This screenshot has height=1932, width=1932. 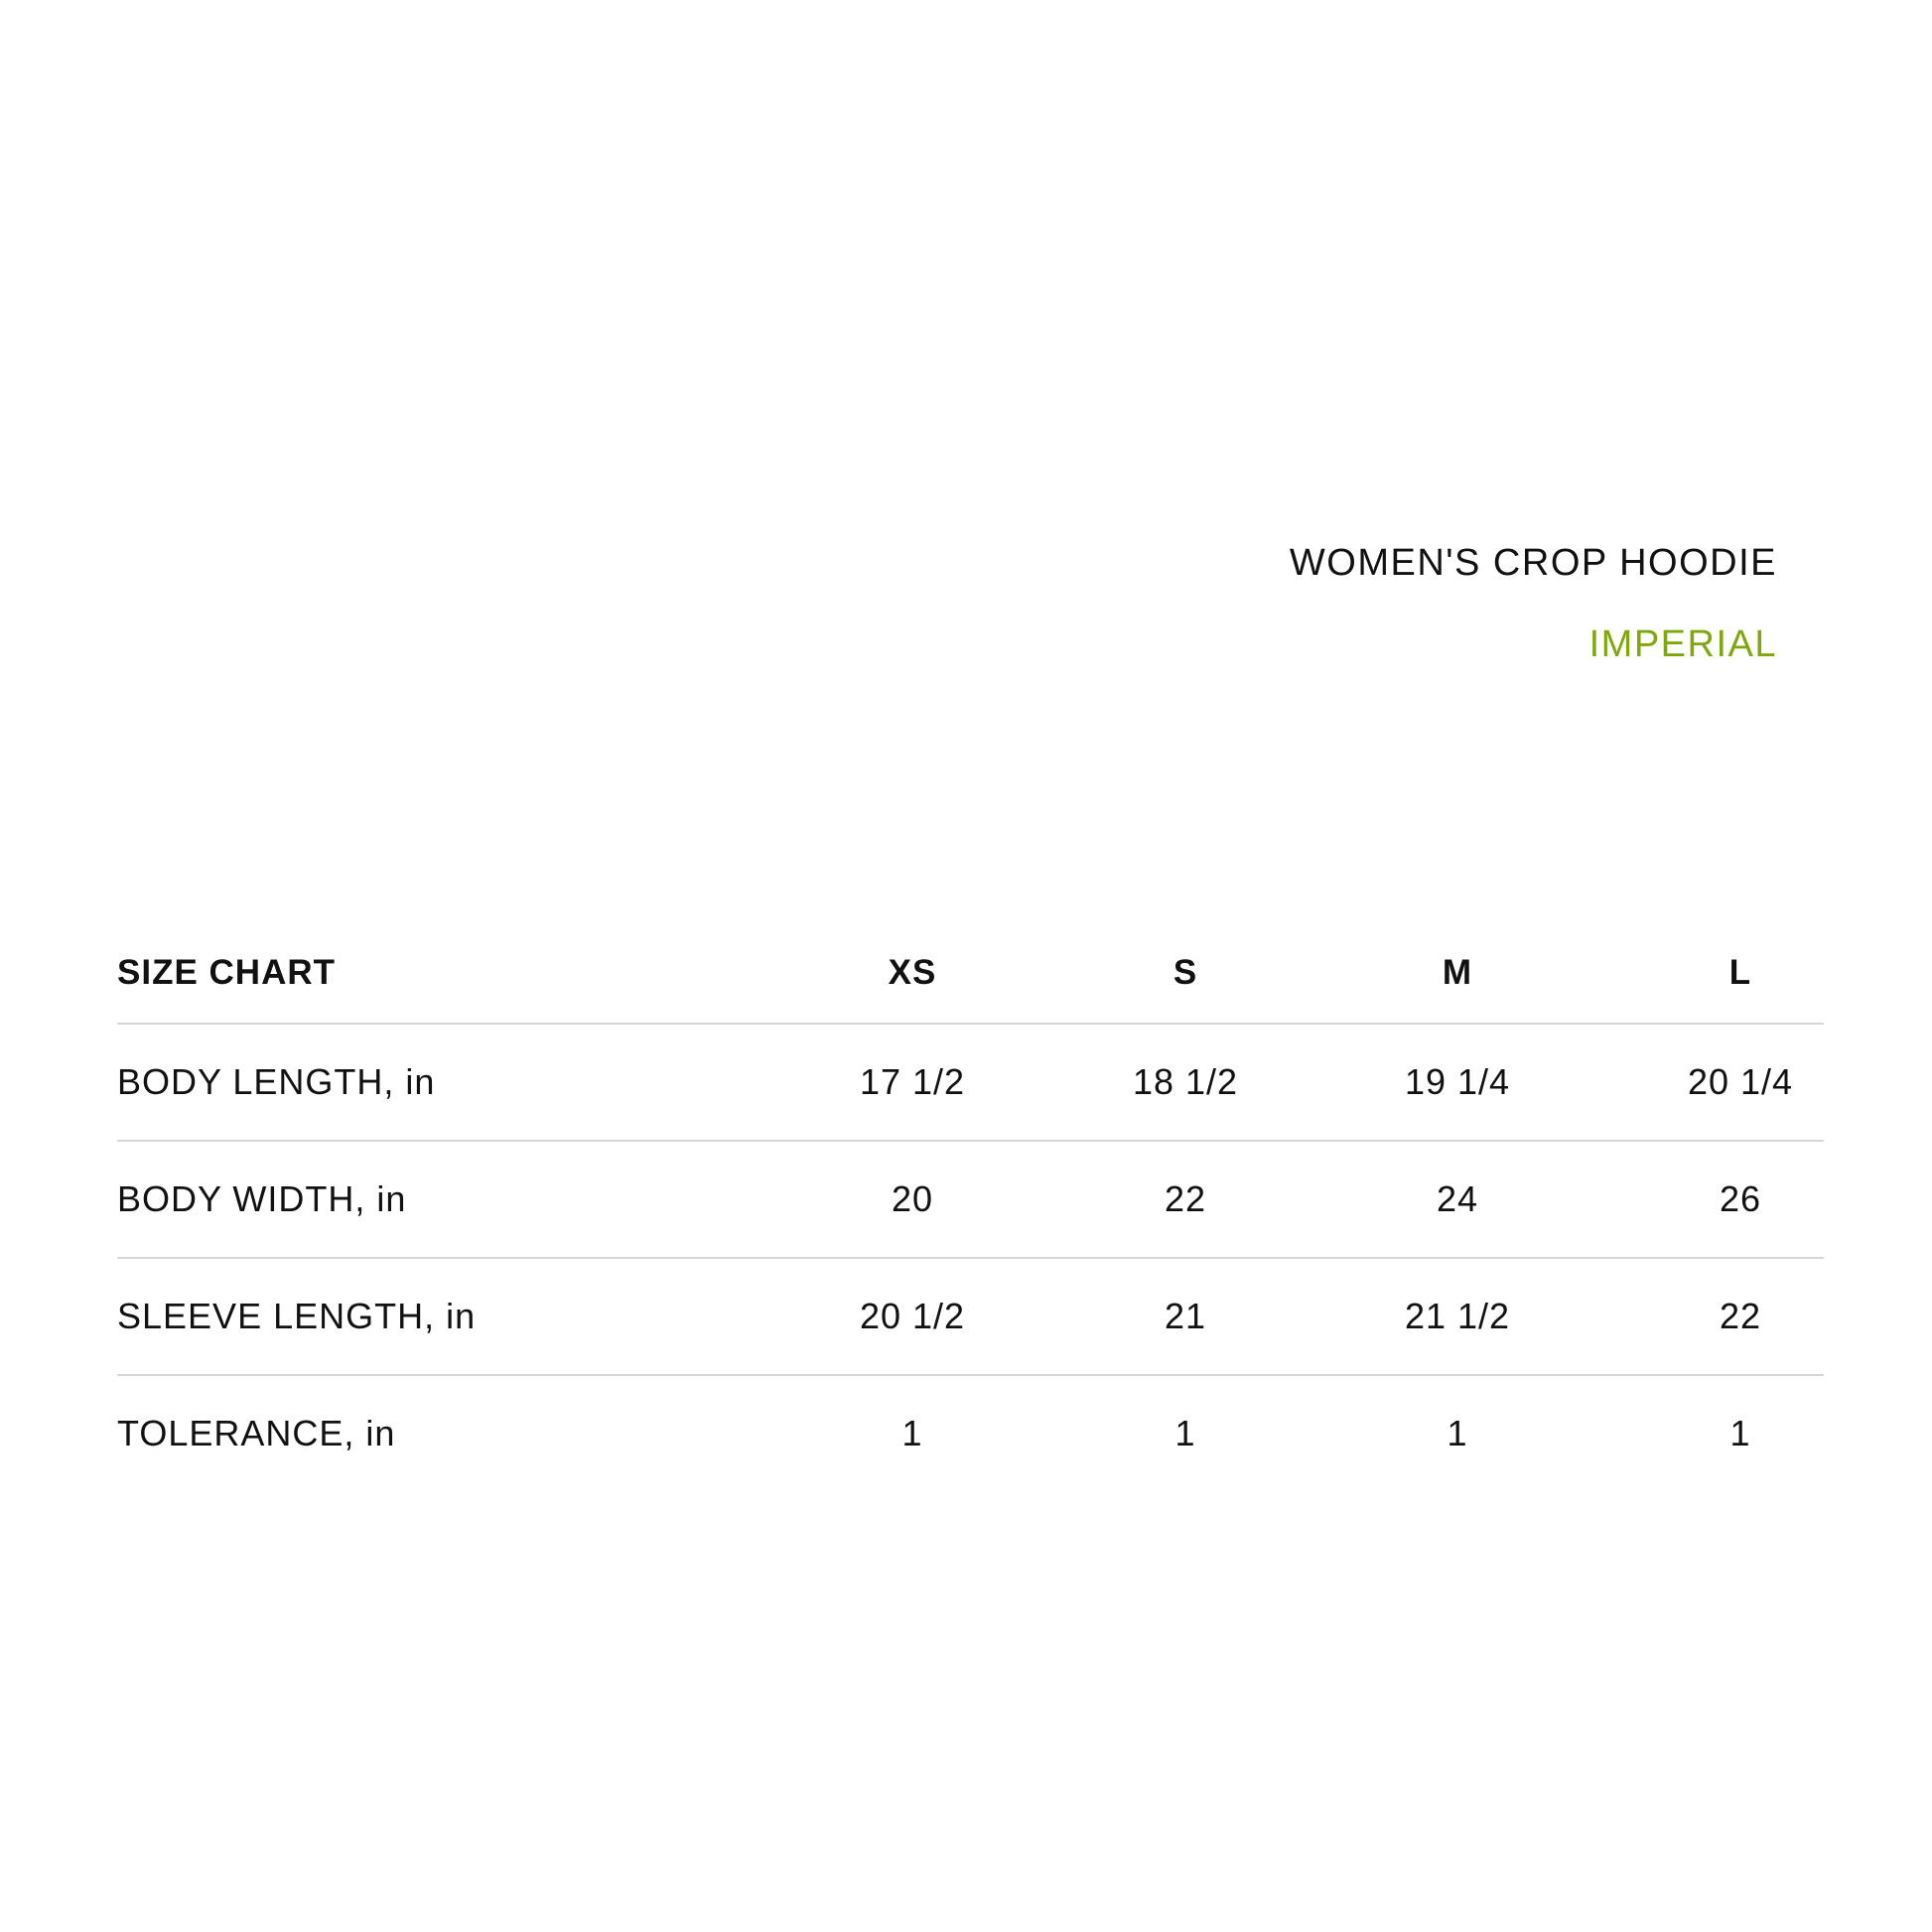 What do you see at coordinates (913, 1199) in the screenshot?
I see `table-cell: 20` at bounding box center [913, 1199].